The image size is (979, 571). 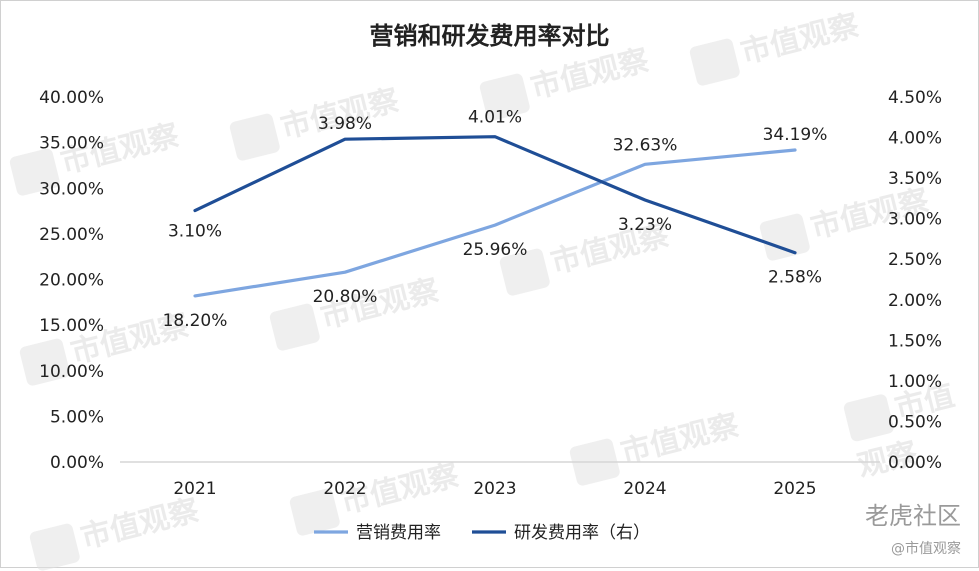 What do you see at coordinates (915, 179) in the screenshot?
I see `y-right-tick-label: 3.50%` at bounding box center [915, 179].